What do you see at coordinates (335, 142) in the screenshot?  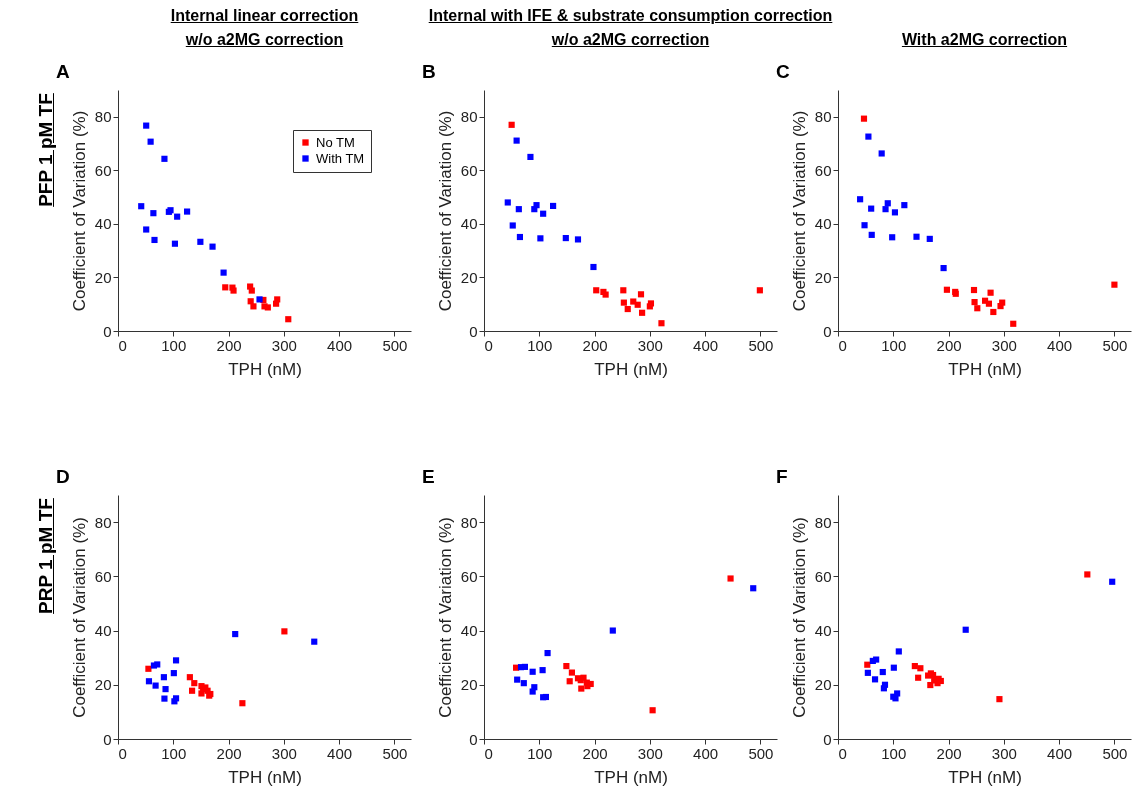 I see `legend-label: No TM` at bounding box center [335, 142].